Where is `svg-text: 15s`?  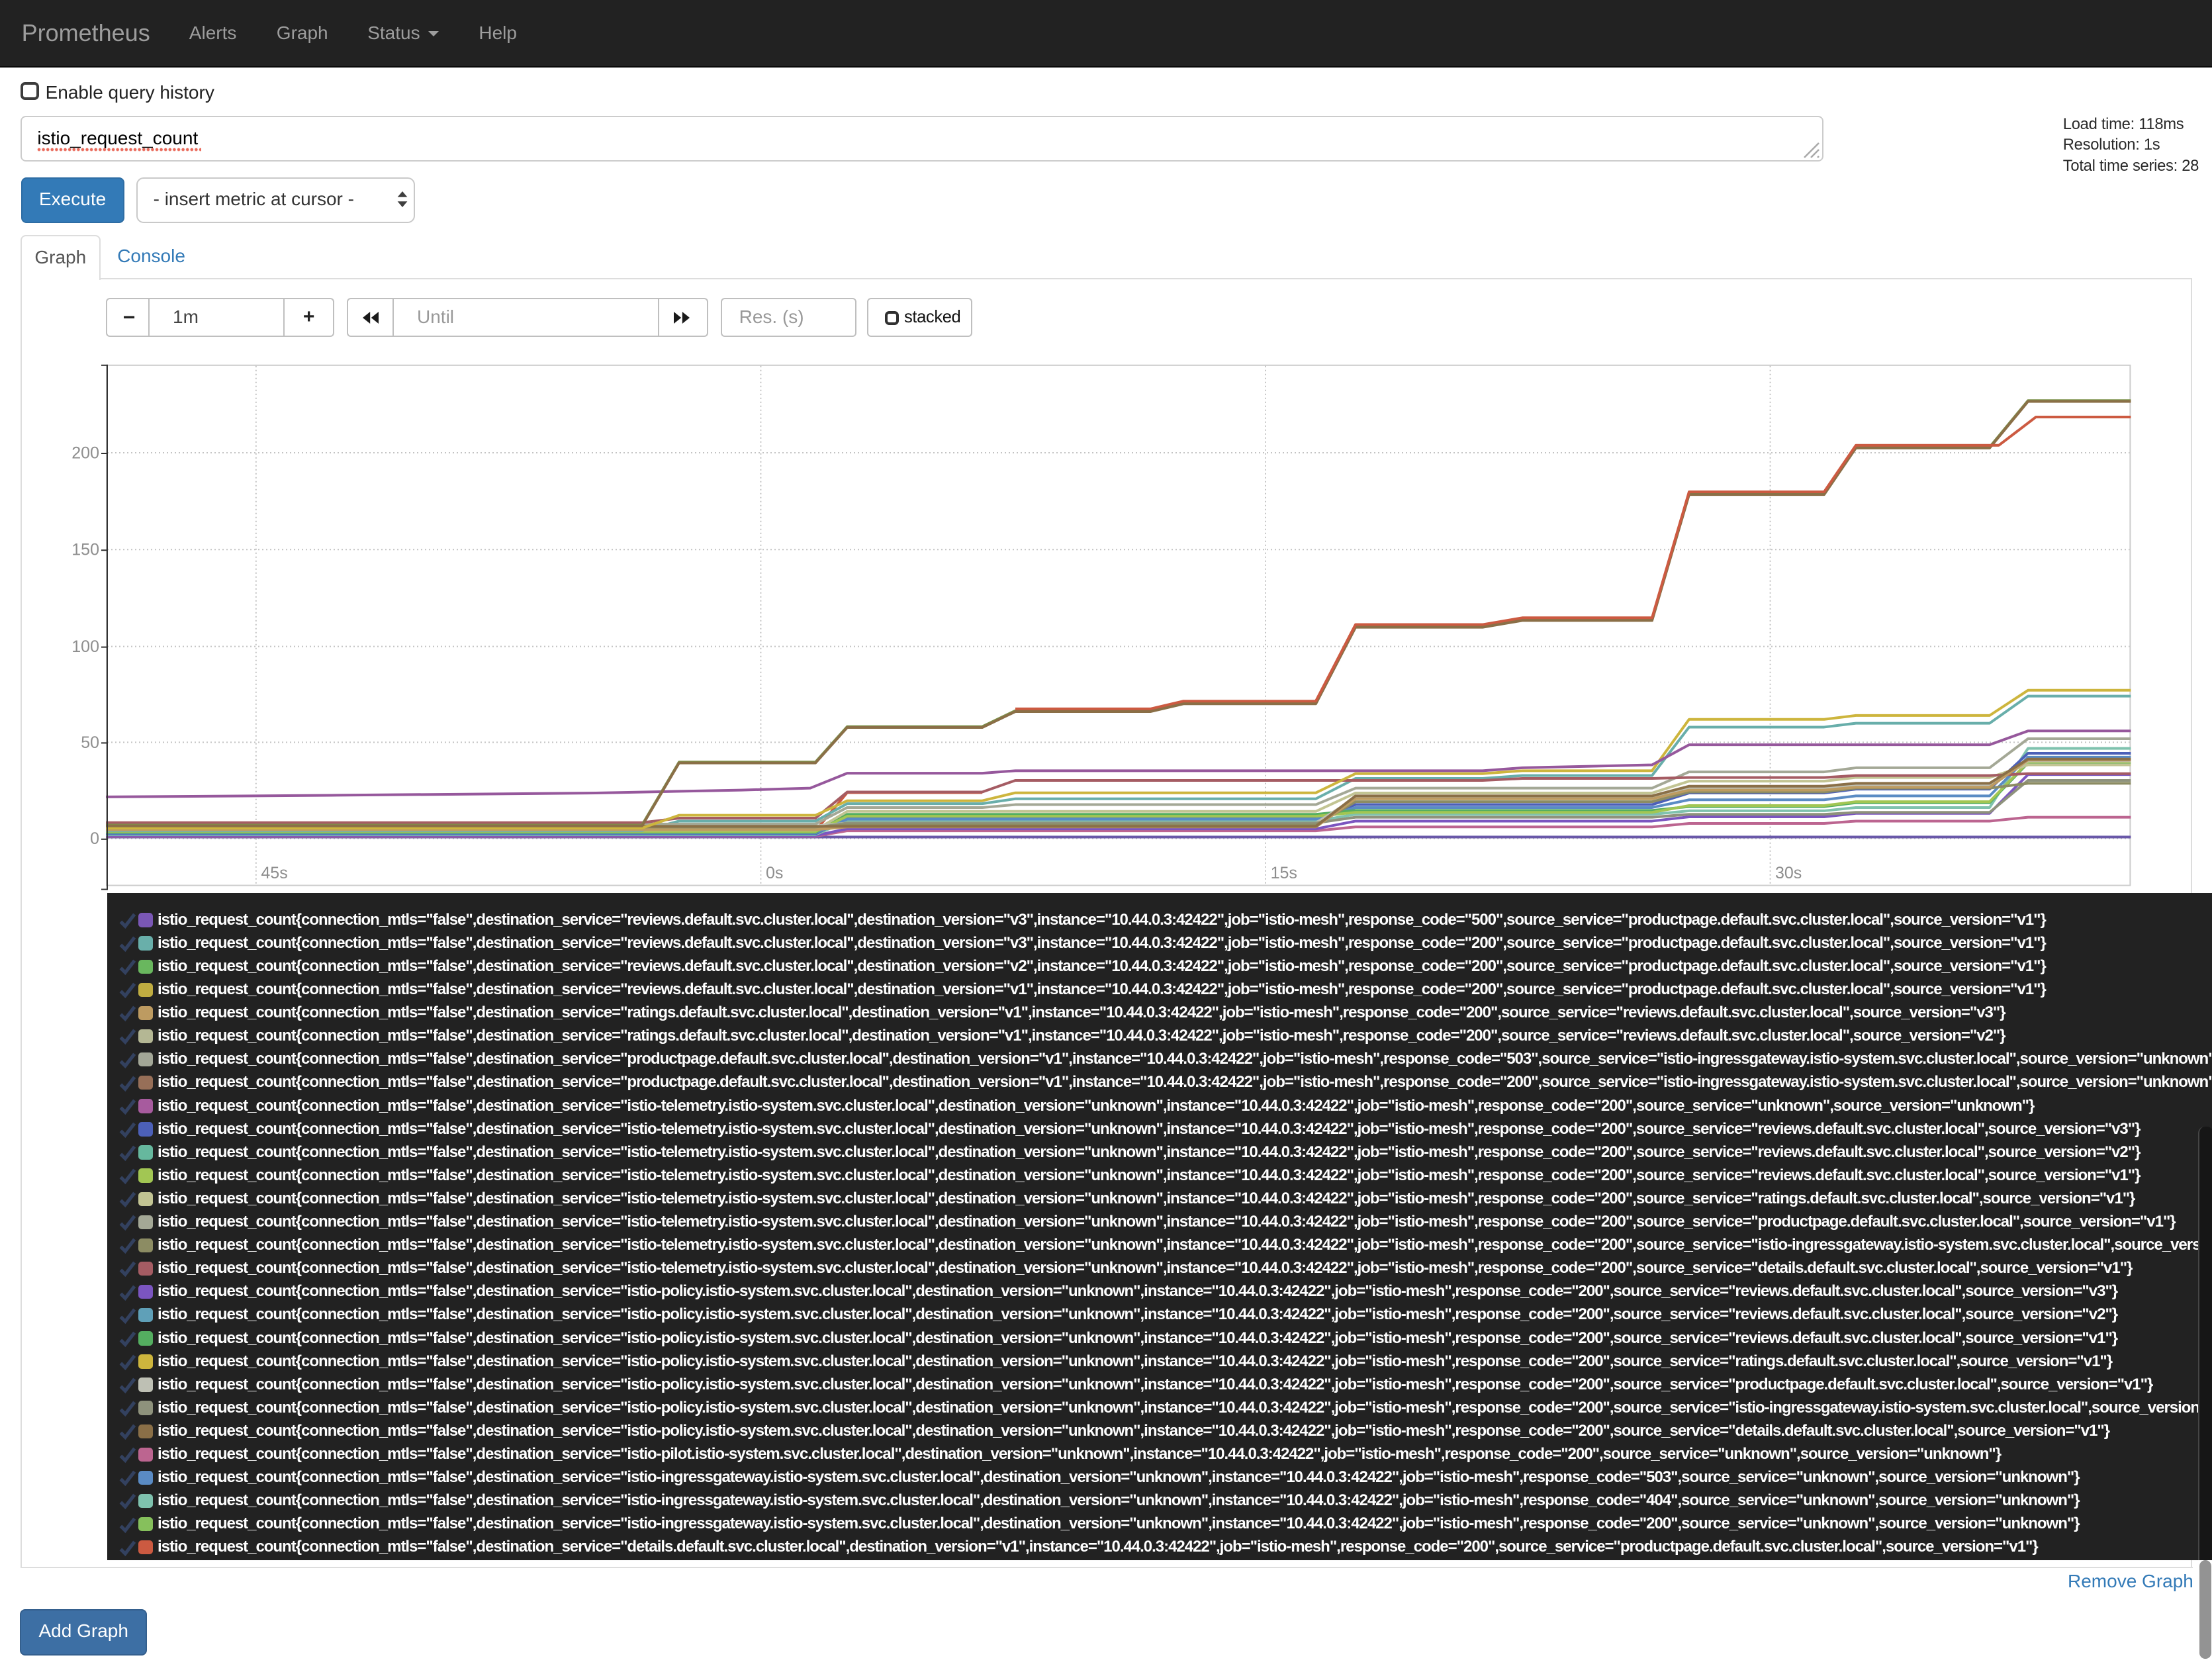
svg-text: 15s is located at coordinates (1284, 873).